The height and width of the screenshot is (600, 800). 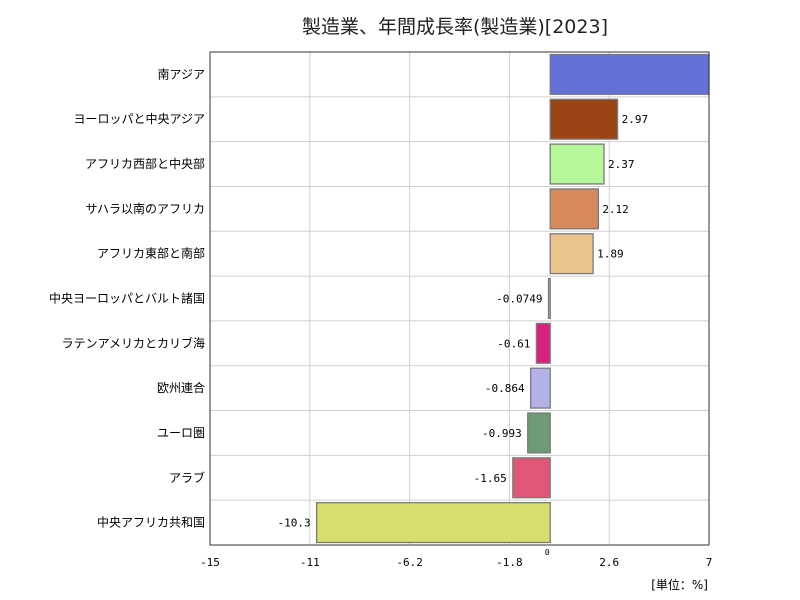 What do you see at coordinates (210, 562) in the screenshot?
I see `x-tick-label: -15` at bounding box center [210, 562].